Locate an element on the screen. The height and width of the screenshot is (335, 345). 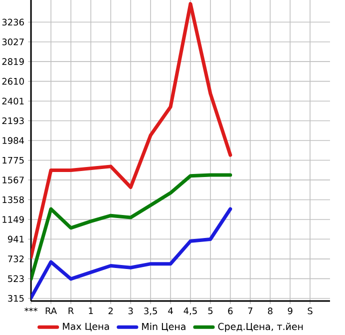
x-tick-label: RA is located at coordinates (51, 311).